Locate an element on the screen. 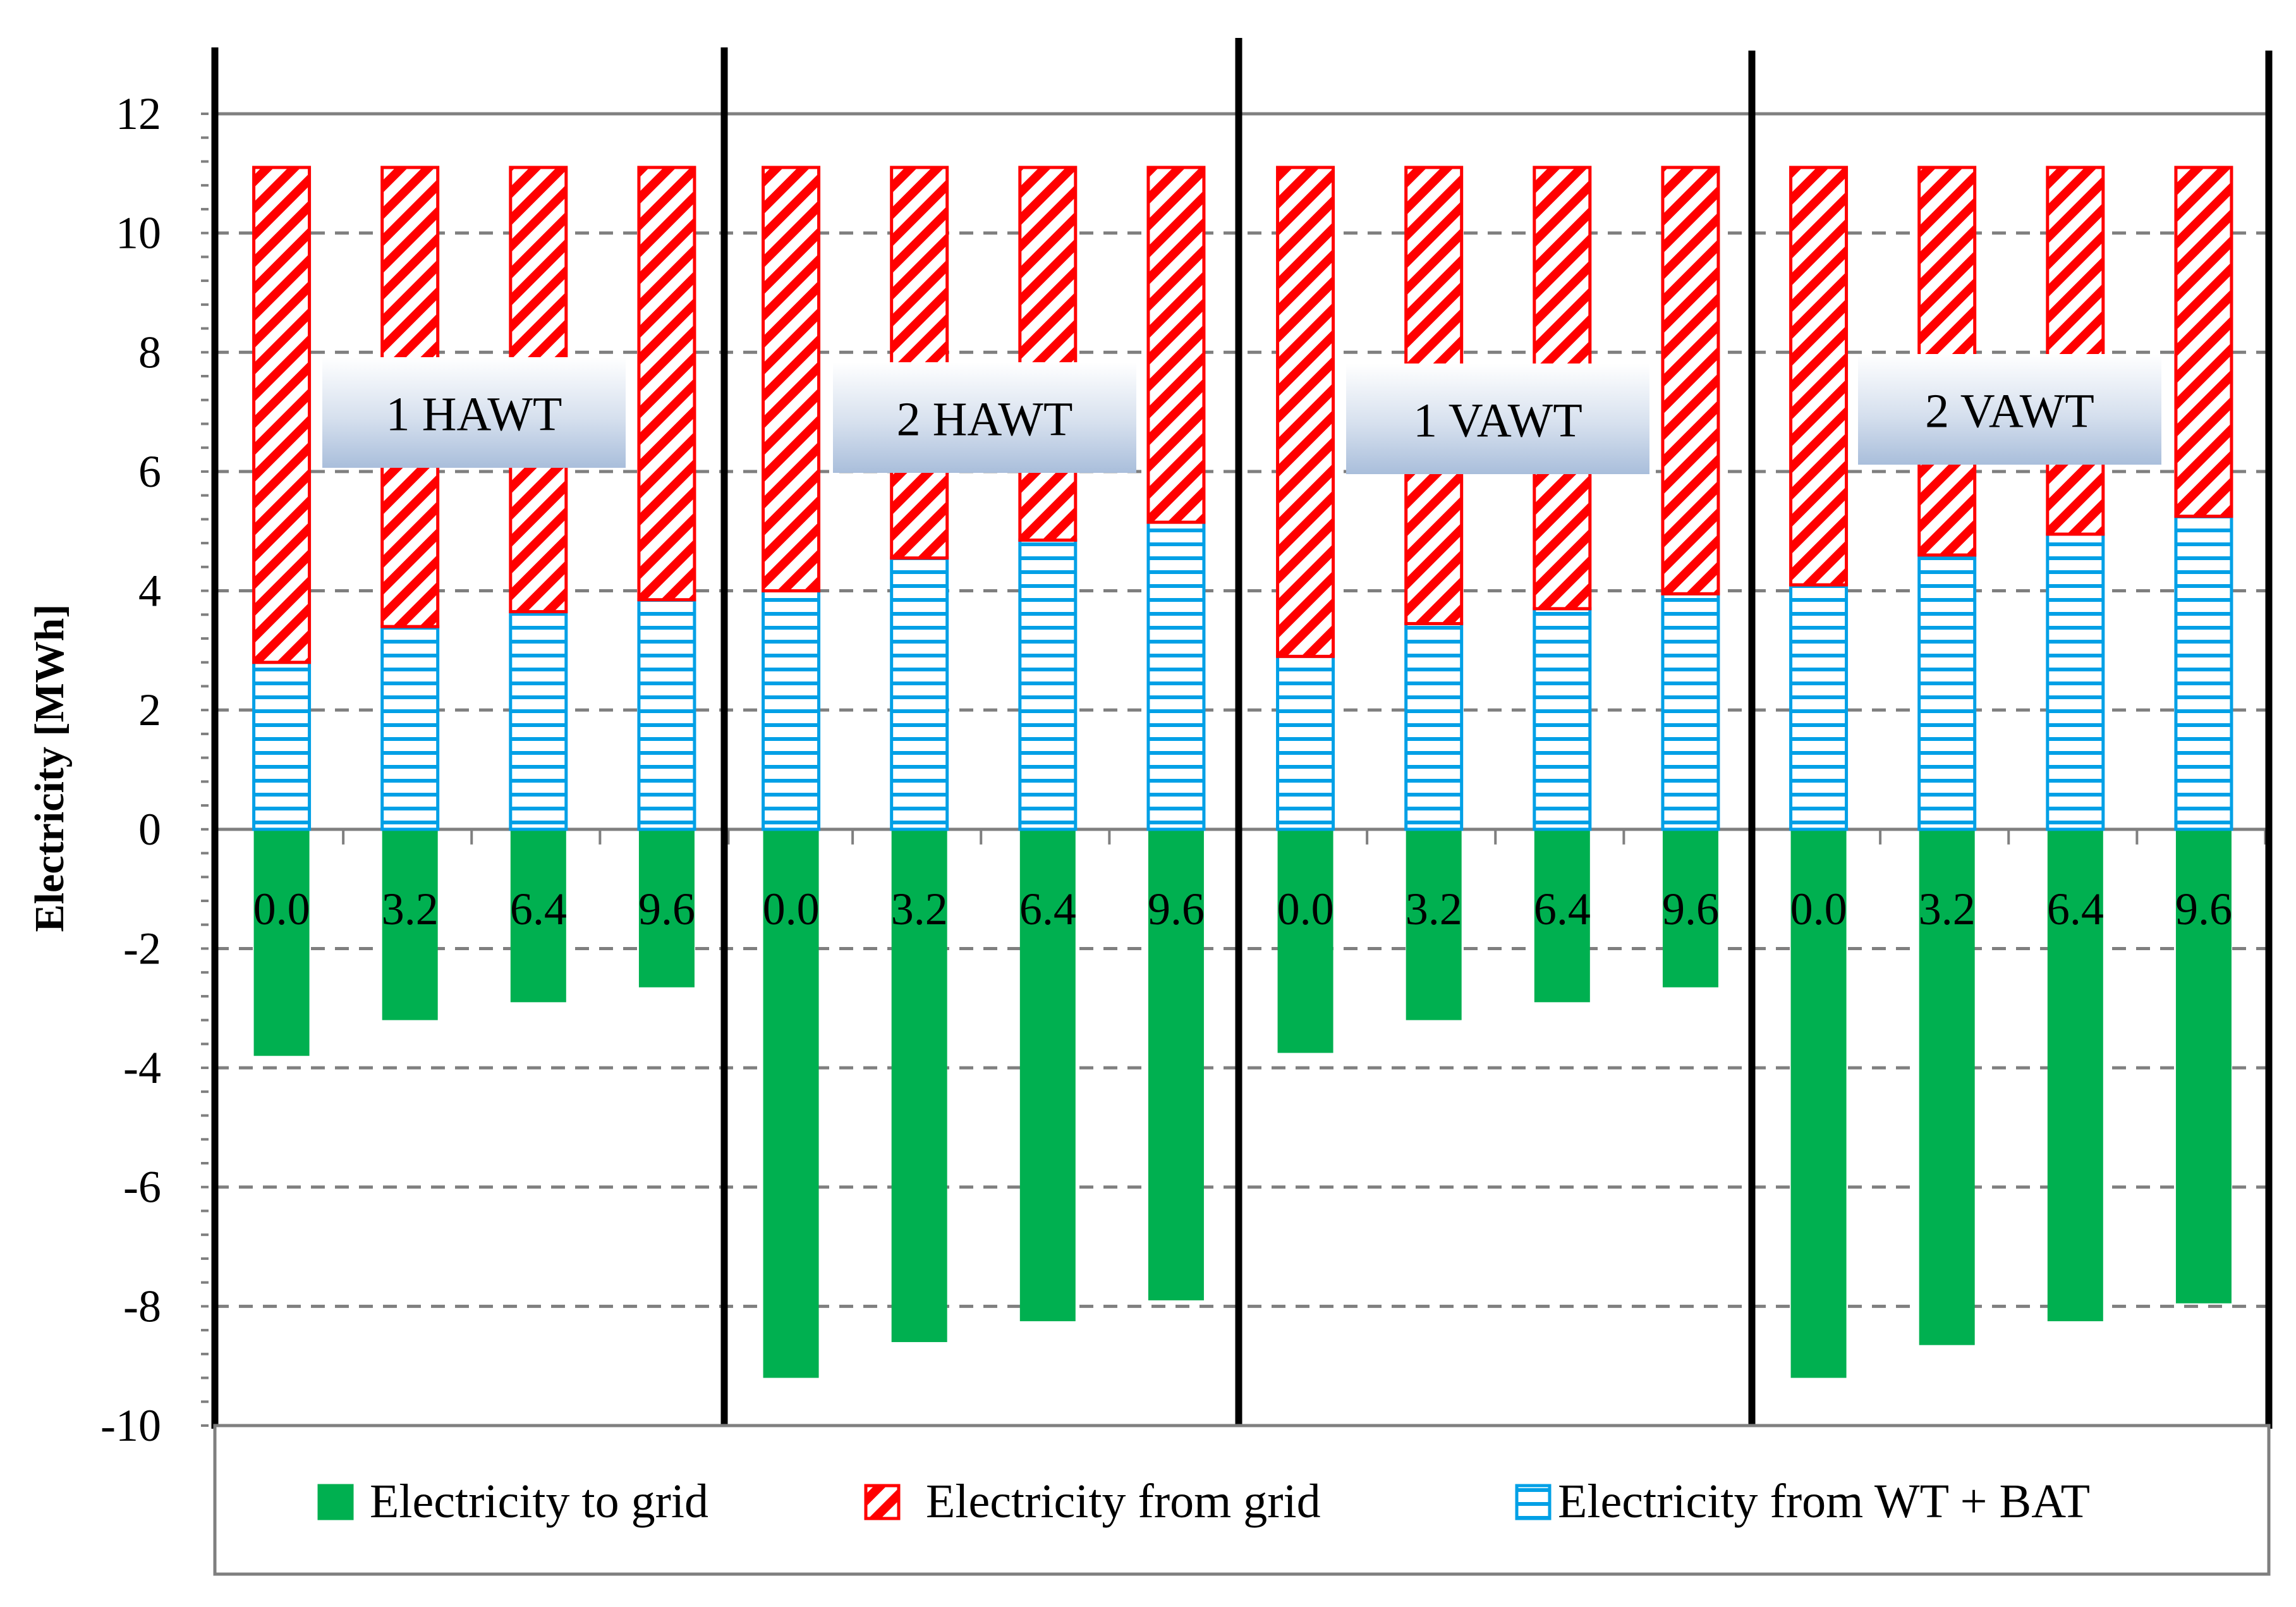 The width and height of the screenshot is (2296, 1607). y-tick-label: -6 is located at coordinates (142, 1187).